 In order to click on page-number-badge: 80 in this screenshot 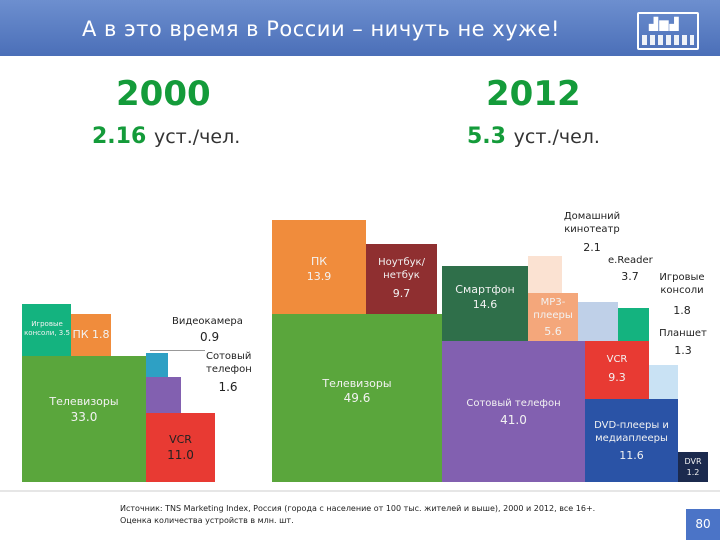, I will do `click(703, 524)`.